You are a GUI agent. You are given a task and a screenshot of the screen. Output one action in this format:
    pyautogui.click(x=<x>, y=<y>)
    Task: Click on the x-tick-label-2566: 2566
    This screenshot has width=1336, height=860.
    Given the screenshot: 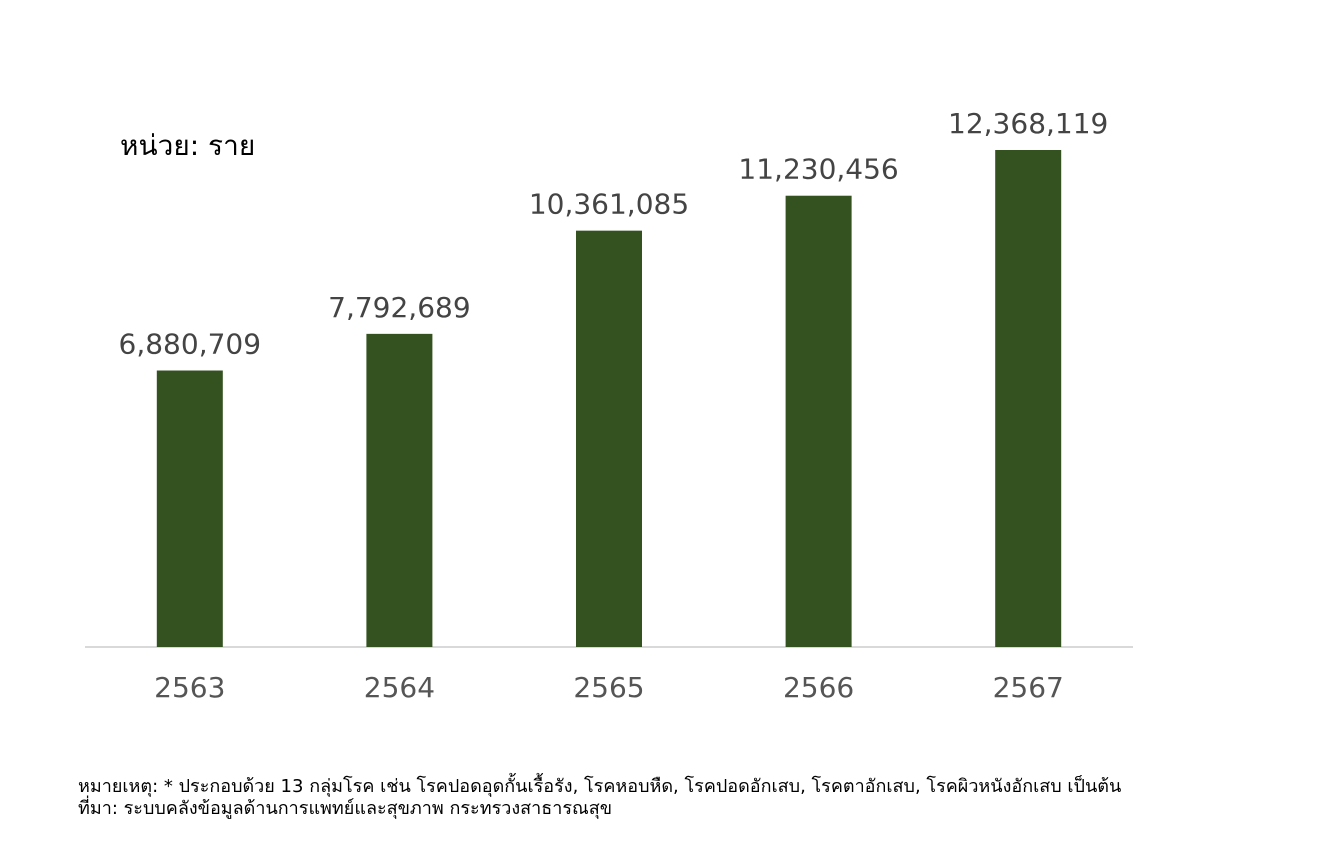 What is the action you would take?
    pyautogui.click(x=818, y=687)
    